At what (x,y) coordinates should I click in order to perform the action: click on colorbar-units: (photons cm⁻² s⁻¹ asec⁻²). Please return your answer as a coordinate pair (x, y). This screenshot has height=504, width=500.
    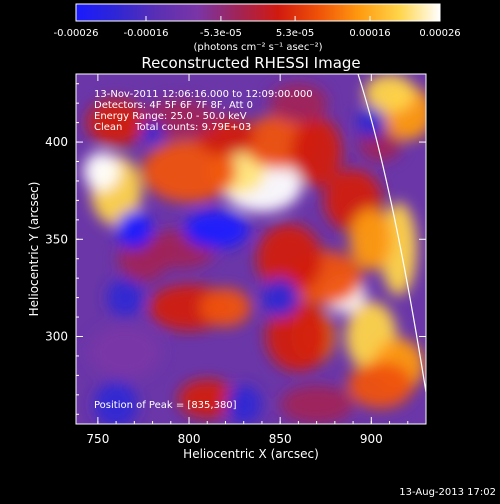
    Looking at the image, I should click on (257, 47).